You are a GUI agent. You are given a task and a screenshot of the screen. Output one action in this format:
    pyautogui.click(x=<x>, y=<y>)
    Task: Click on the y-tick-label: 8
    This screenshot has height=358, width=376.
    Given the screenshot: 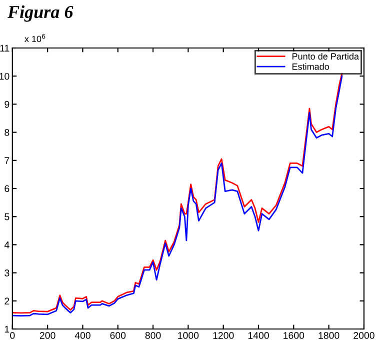 What is the action you would take?
    pyautogui.click(x=7, y=132)
    